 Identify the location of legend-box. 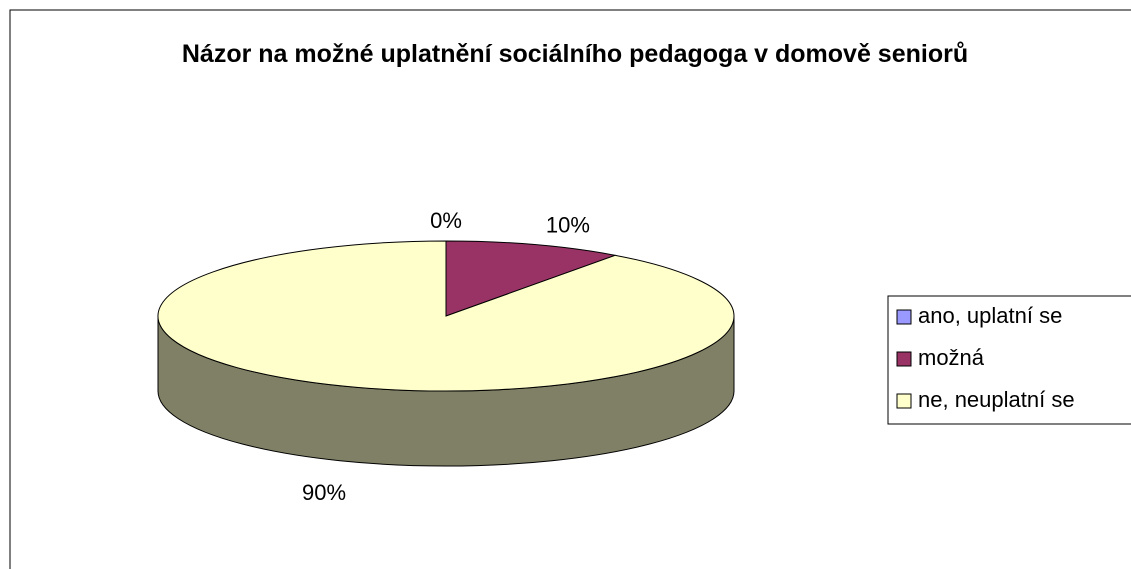
(1009, 360).